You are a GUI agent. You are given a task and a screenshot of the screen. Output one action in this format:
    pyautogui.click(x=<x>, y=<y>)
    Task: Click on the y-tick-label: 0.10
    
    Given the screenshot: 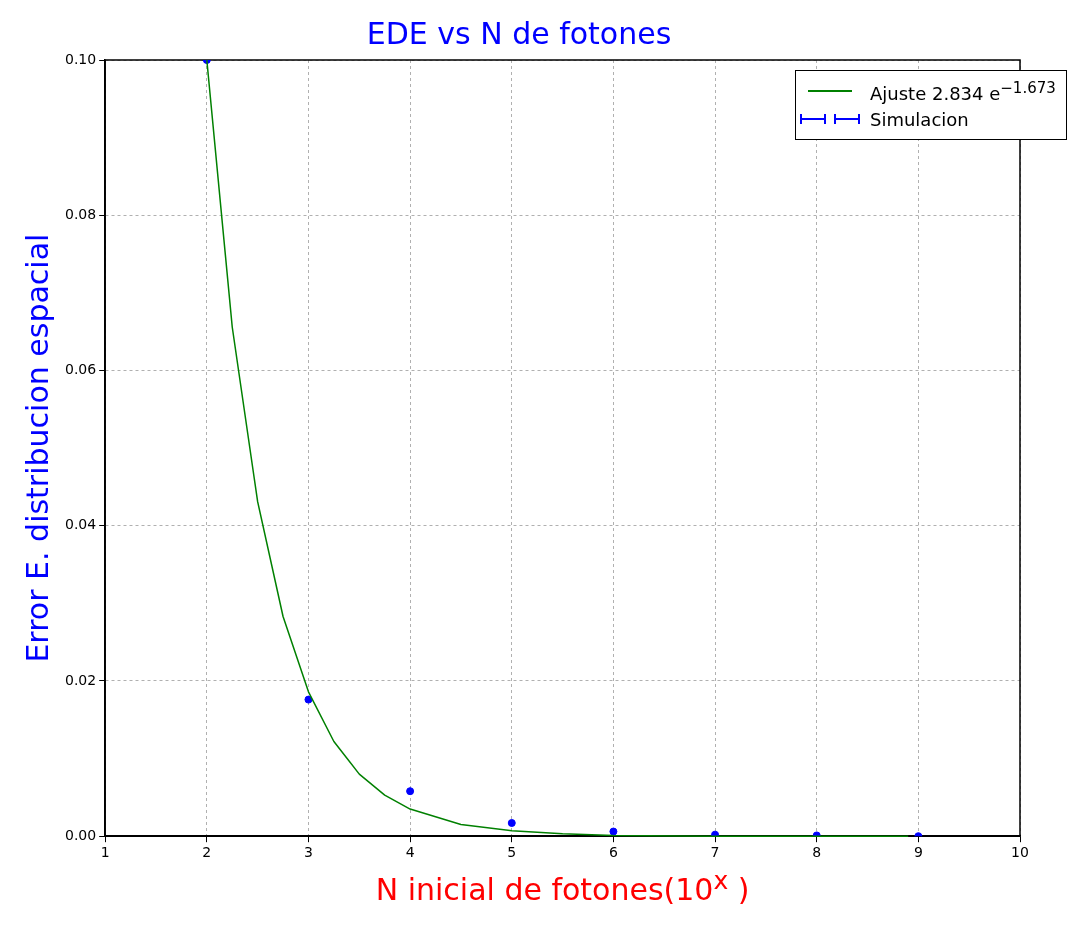 What is the action you would take?
    pyautogui.click(x=81, y=58)
    